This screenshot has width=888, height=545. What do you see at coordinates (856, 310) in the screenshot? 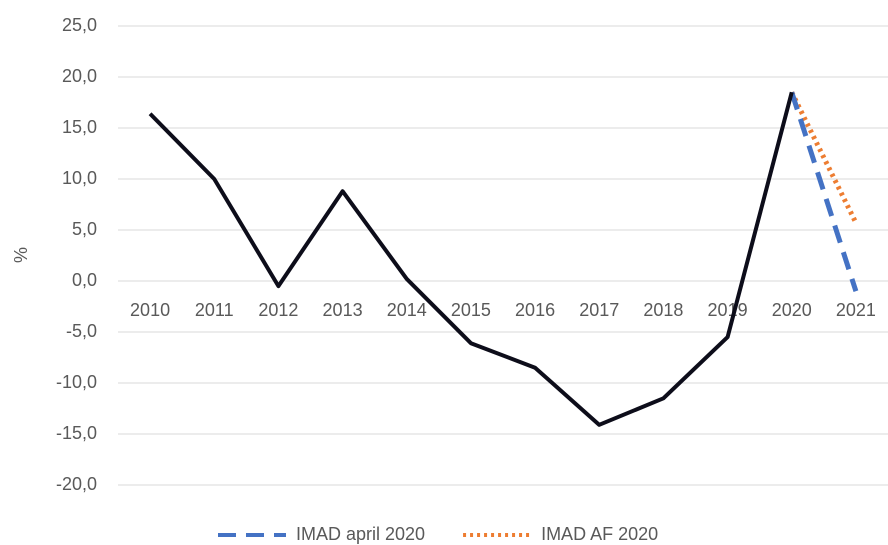
I see `x-tick-label: 2021` at bounding box center [856, 310].